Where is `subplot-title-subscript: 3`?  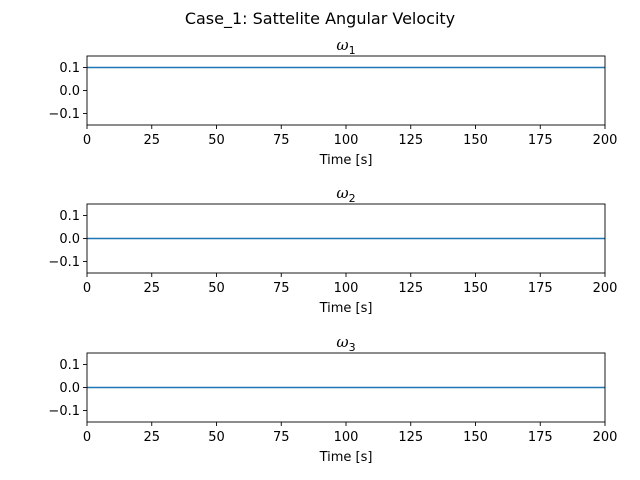 subplot-title-subscript: 3 is located at coordinates (352, 347).